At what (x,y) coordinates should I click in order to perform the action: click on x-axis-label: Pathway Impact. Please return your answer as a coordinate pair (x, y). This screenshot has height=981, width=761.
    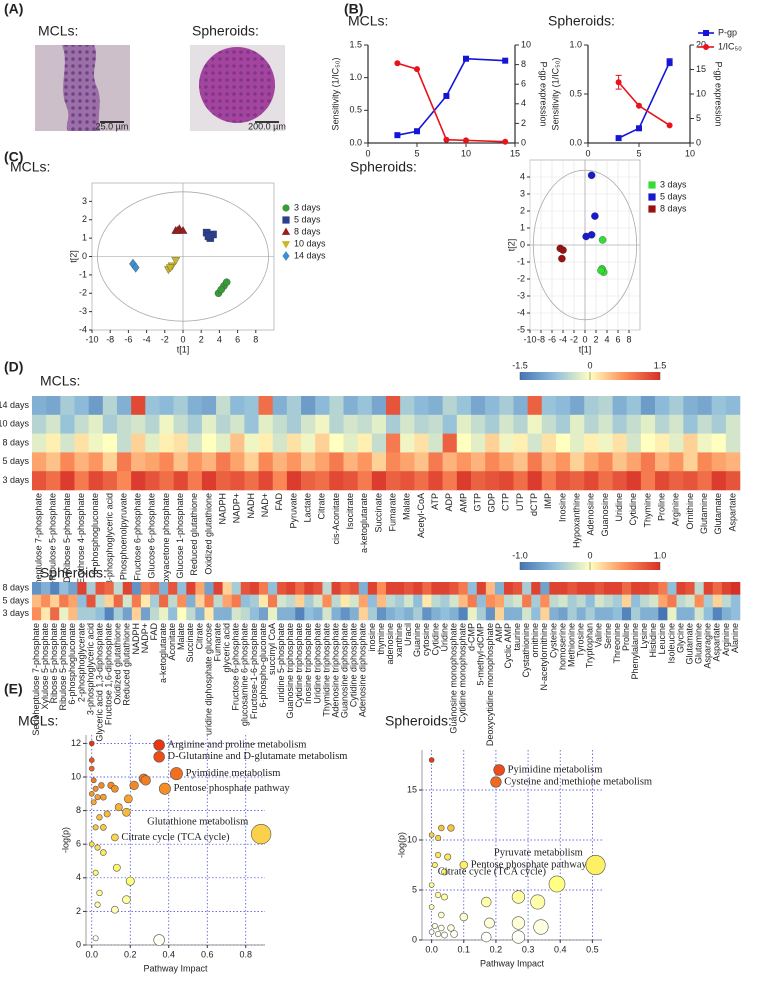
    Looking at the image, I should click on (512, 963).